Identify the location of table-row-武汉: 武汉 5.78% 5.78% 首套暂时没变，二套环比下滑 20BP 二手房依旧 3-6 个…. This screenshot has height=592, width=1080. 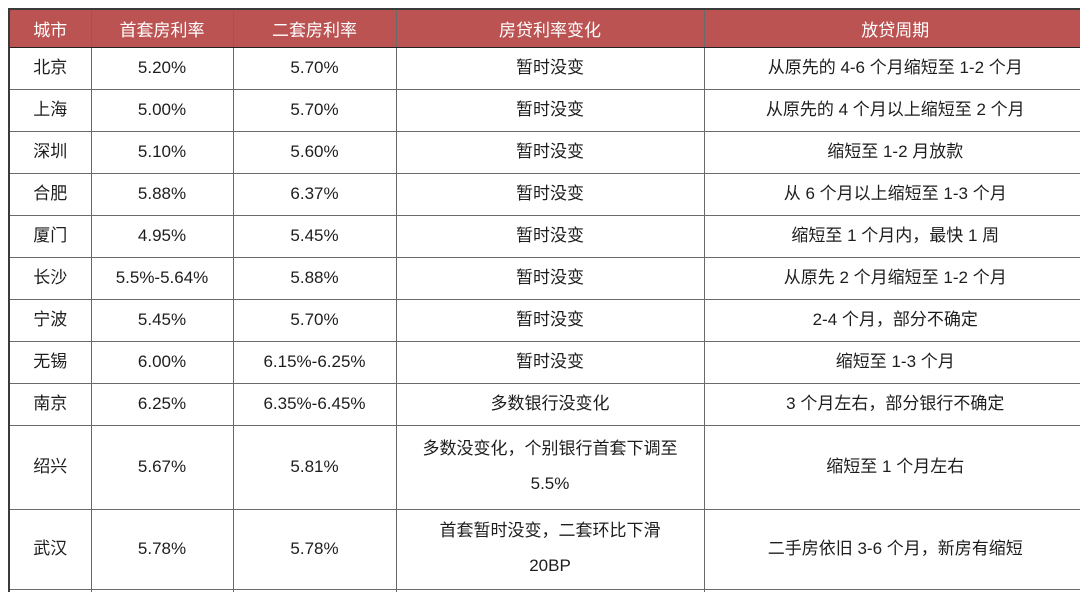
(544, 549).